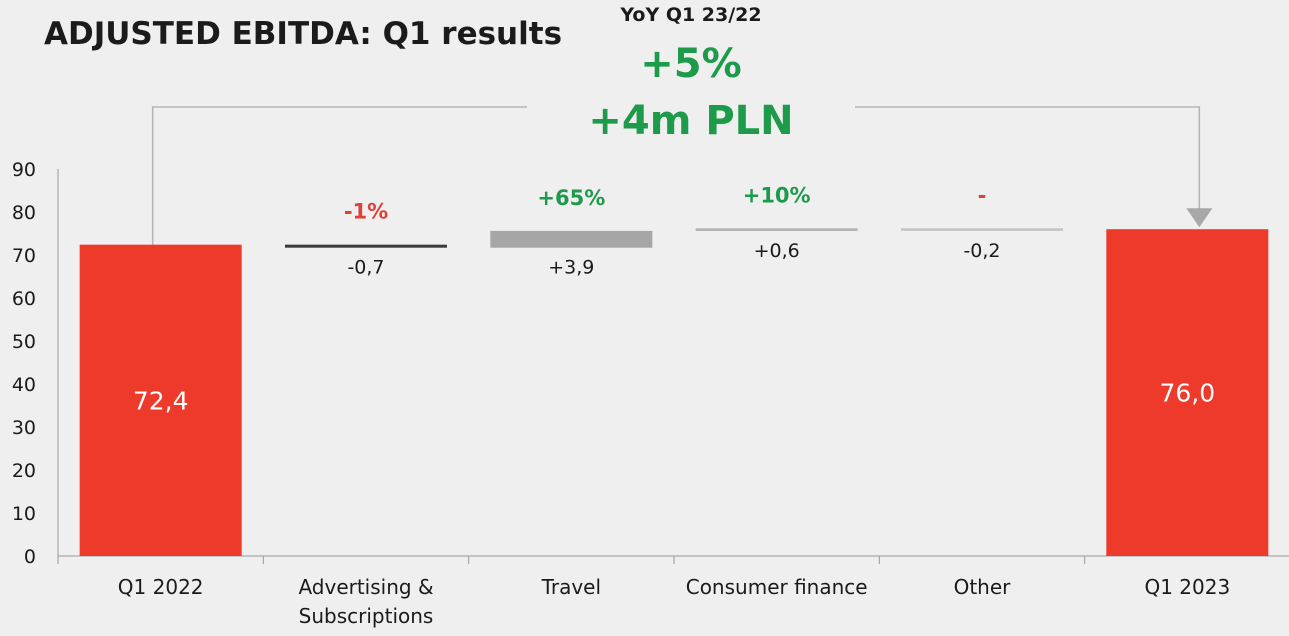 This screenshot has height=636, width=1289. I want to click on x-category-label: Other, so click(983, 587).